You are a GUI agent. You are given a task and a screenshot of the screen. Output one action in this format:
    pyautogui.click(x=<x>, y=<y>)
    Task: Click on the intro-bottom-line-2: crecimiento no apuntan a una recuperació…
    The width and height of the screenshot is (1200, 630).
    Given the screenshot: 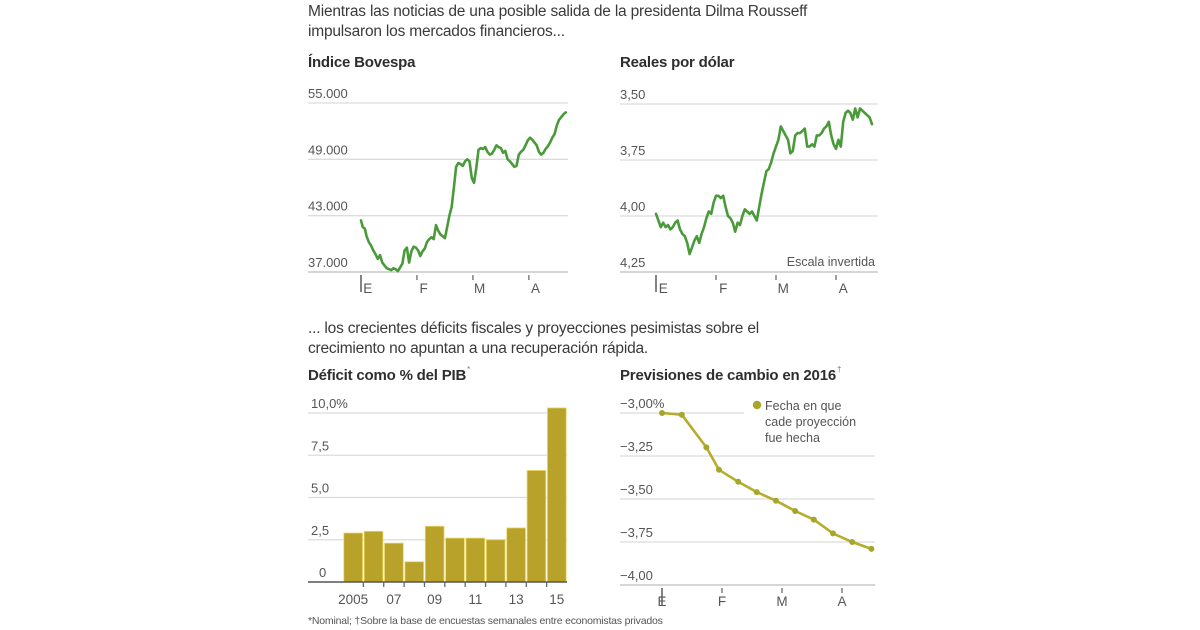 What is the action you would take?
    pyautogui.click(x=478, y=348)
    